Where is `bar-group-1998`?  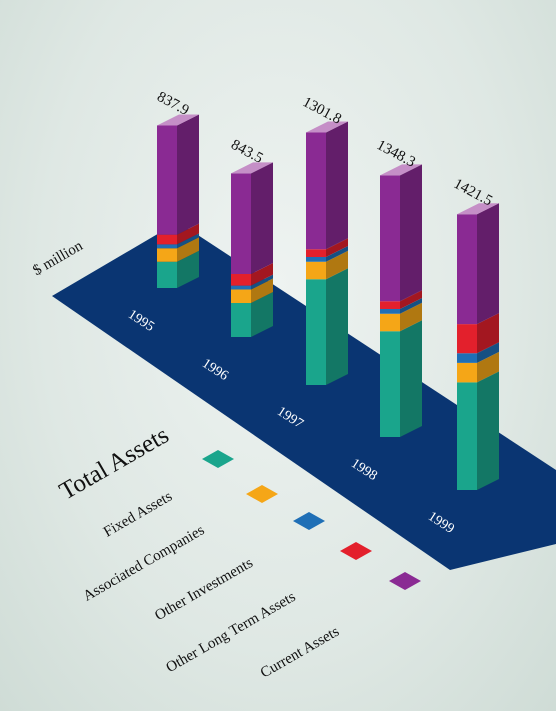 bar-group-1998 is located at coordinates (401, 300).